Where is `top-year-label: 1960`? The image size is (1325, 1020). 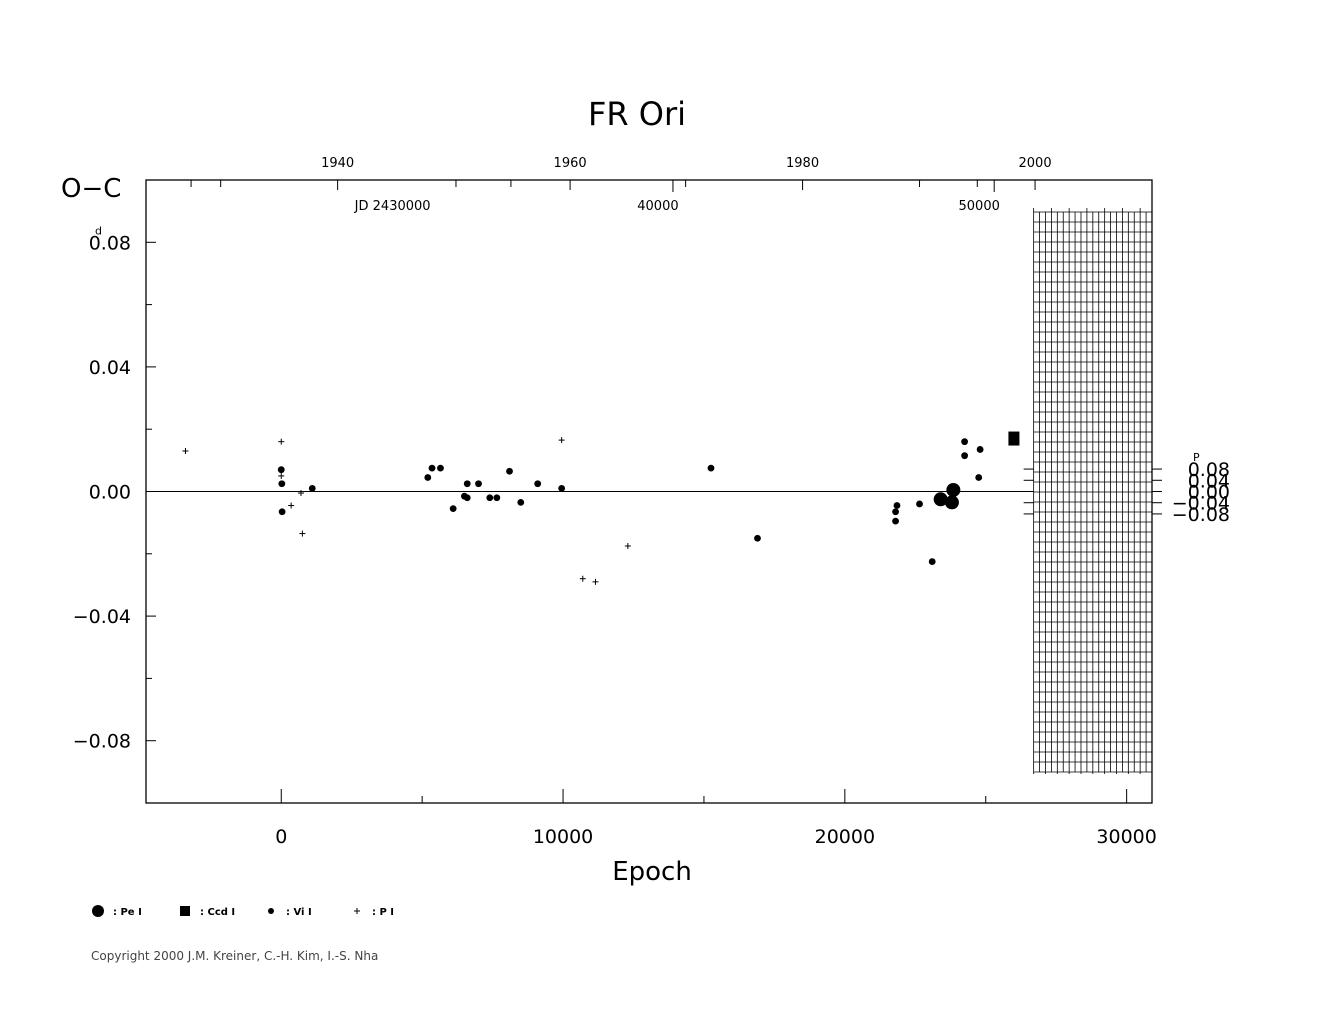
top-year-label: 1960 is located at coordinates (570, 163).